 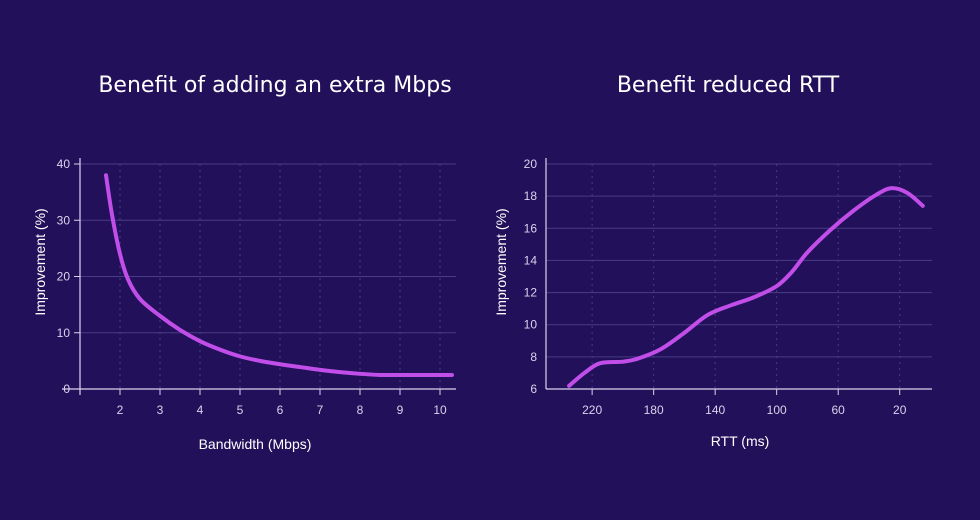 What do you see at coordinates (64, 220) in the screenshot?
I see `y-tick-label: 30` at bounding box center [64, 220].